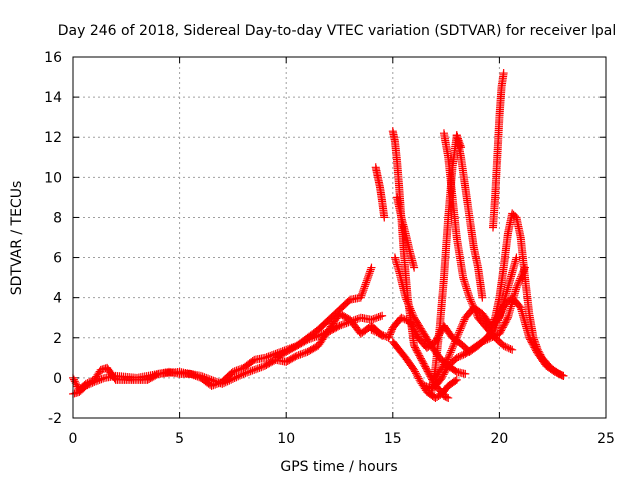 This screenshot has height=480, width=640. I want to click on y-tick-label: 16, so click(53, 58).